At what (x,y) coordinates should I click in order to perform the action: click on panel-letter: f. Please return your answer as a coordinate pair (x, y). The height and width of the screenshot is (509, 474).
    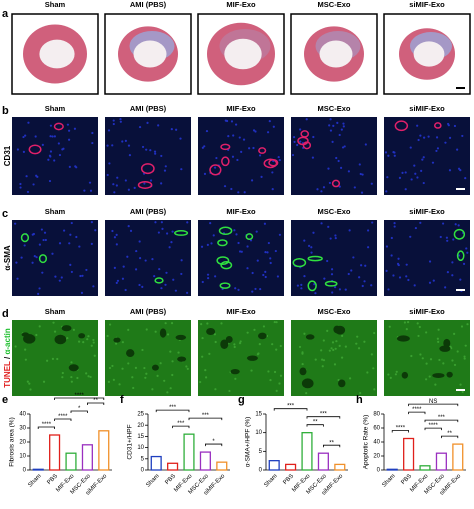
    Looking at the image, I should click on (122, 400).